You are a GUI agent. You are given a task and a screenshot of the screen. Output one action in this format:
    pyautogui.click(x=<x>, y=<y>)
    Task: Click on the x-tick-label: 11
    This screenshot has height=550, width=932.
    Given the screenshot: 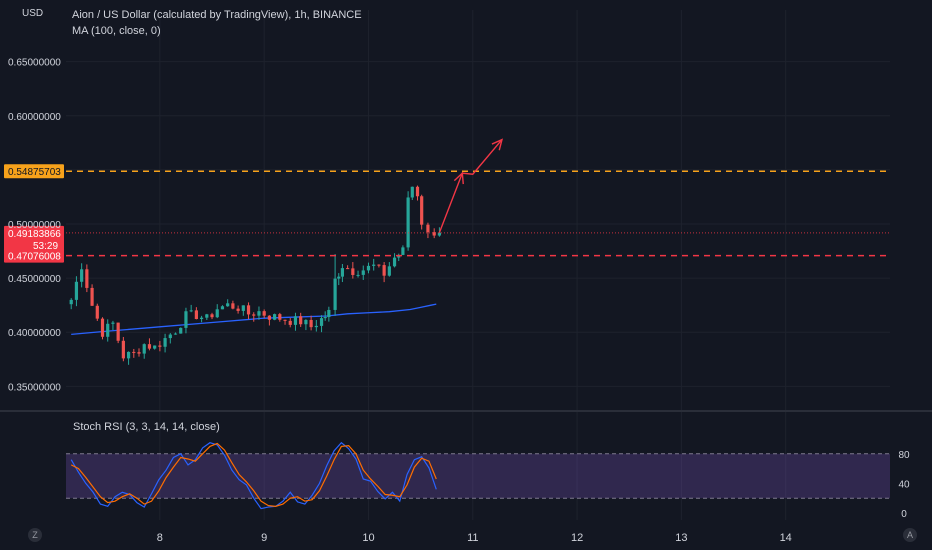 What is the action you would take?
    pyautogui.click(x=472, y=538)
    